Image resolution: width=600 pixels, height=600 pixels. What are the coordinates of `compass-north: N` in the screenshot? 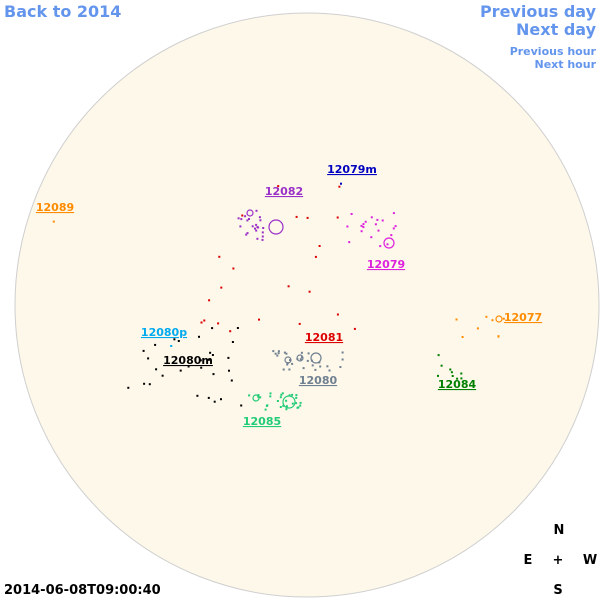 It's located at (559, 530).